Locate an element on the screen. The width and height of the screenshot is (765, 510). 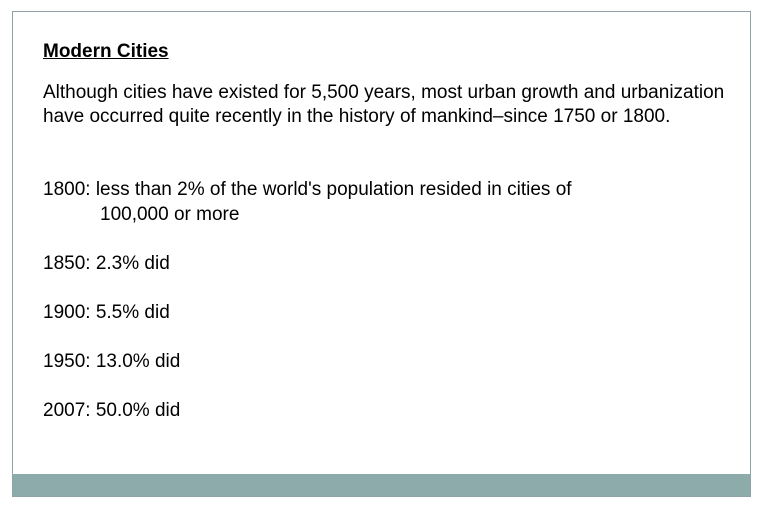
fact-1900: 1900: 5.5% did is located at coordinates (106, 312).